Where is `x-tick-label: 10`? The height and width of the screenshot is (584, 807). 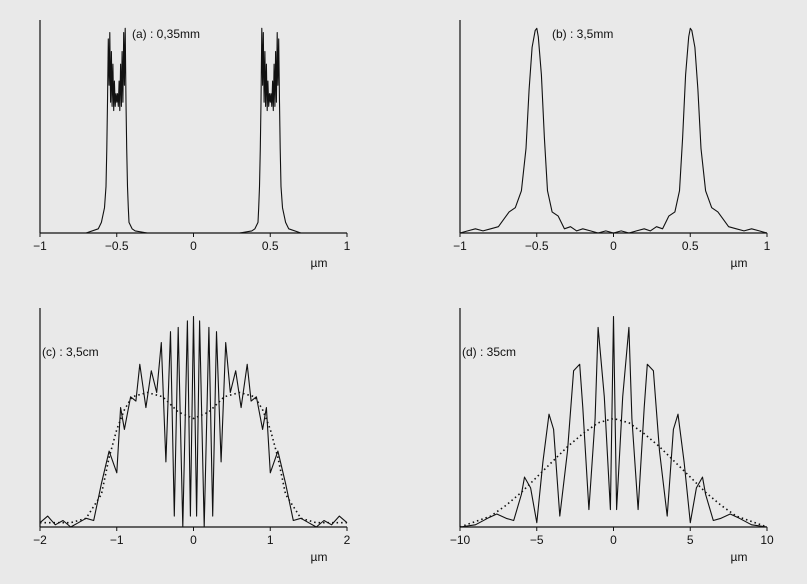 x-tick-label: 10 is located at coordinates (767, 540).